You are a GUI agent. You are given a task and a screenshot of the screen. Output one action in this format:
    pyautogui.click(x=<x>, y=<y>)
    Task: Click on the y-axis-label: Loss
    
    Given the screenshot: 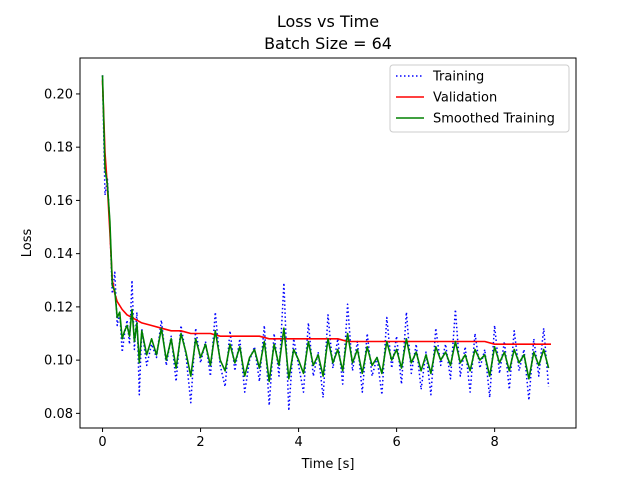 What is the action you would take?
    pyautogui.click(x=27, y=243)
    